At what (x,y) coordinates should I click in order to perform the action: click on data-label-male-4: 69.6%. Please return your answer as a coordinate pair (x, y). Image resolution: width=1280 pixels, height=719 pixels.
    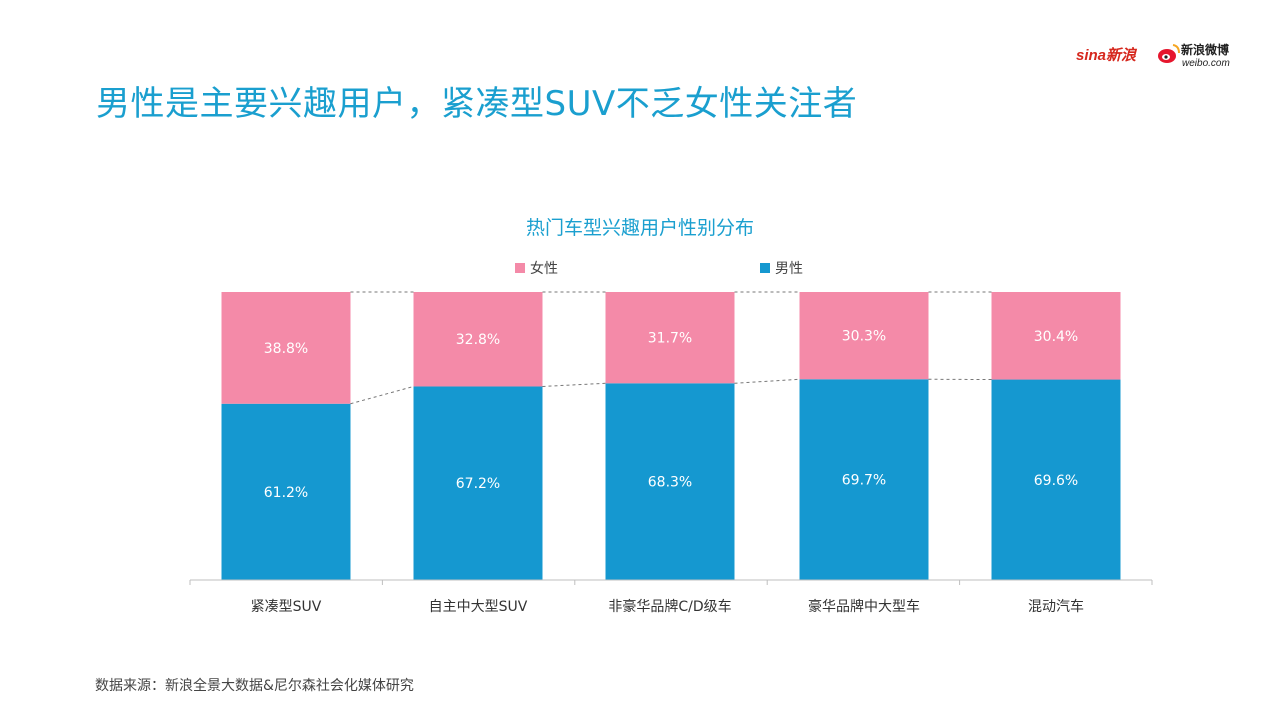
    Looking at the image, I should click on (1056, 481).